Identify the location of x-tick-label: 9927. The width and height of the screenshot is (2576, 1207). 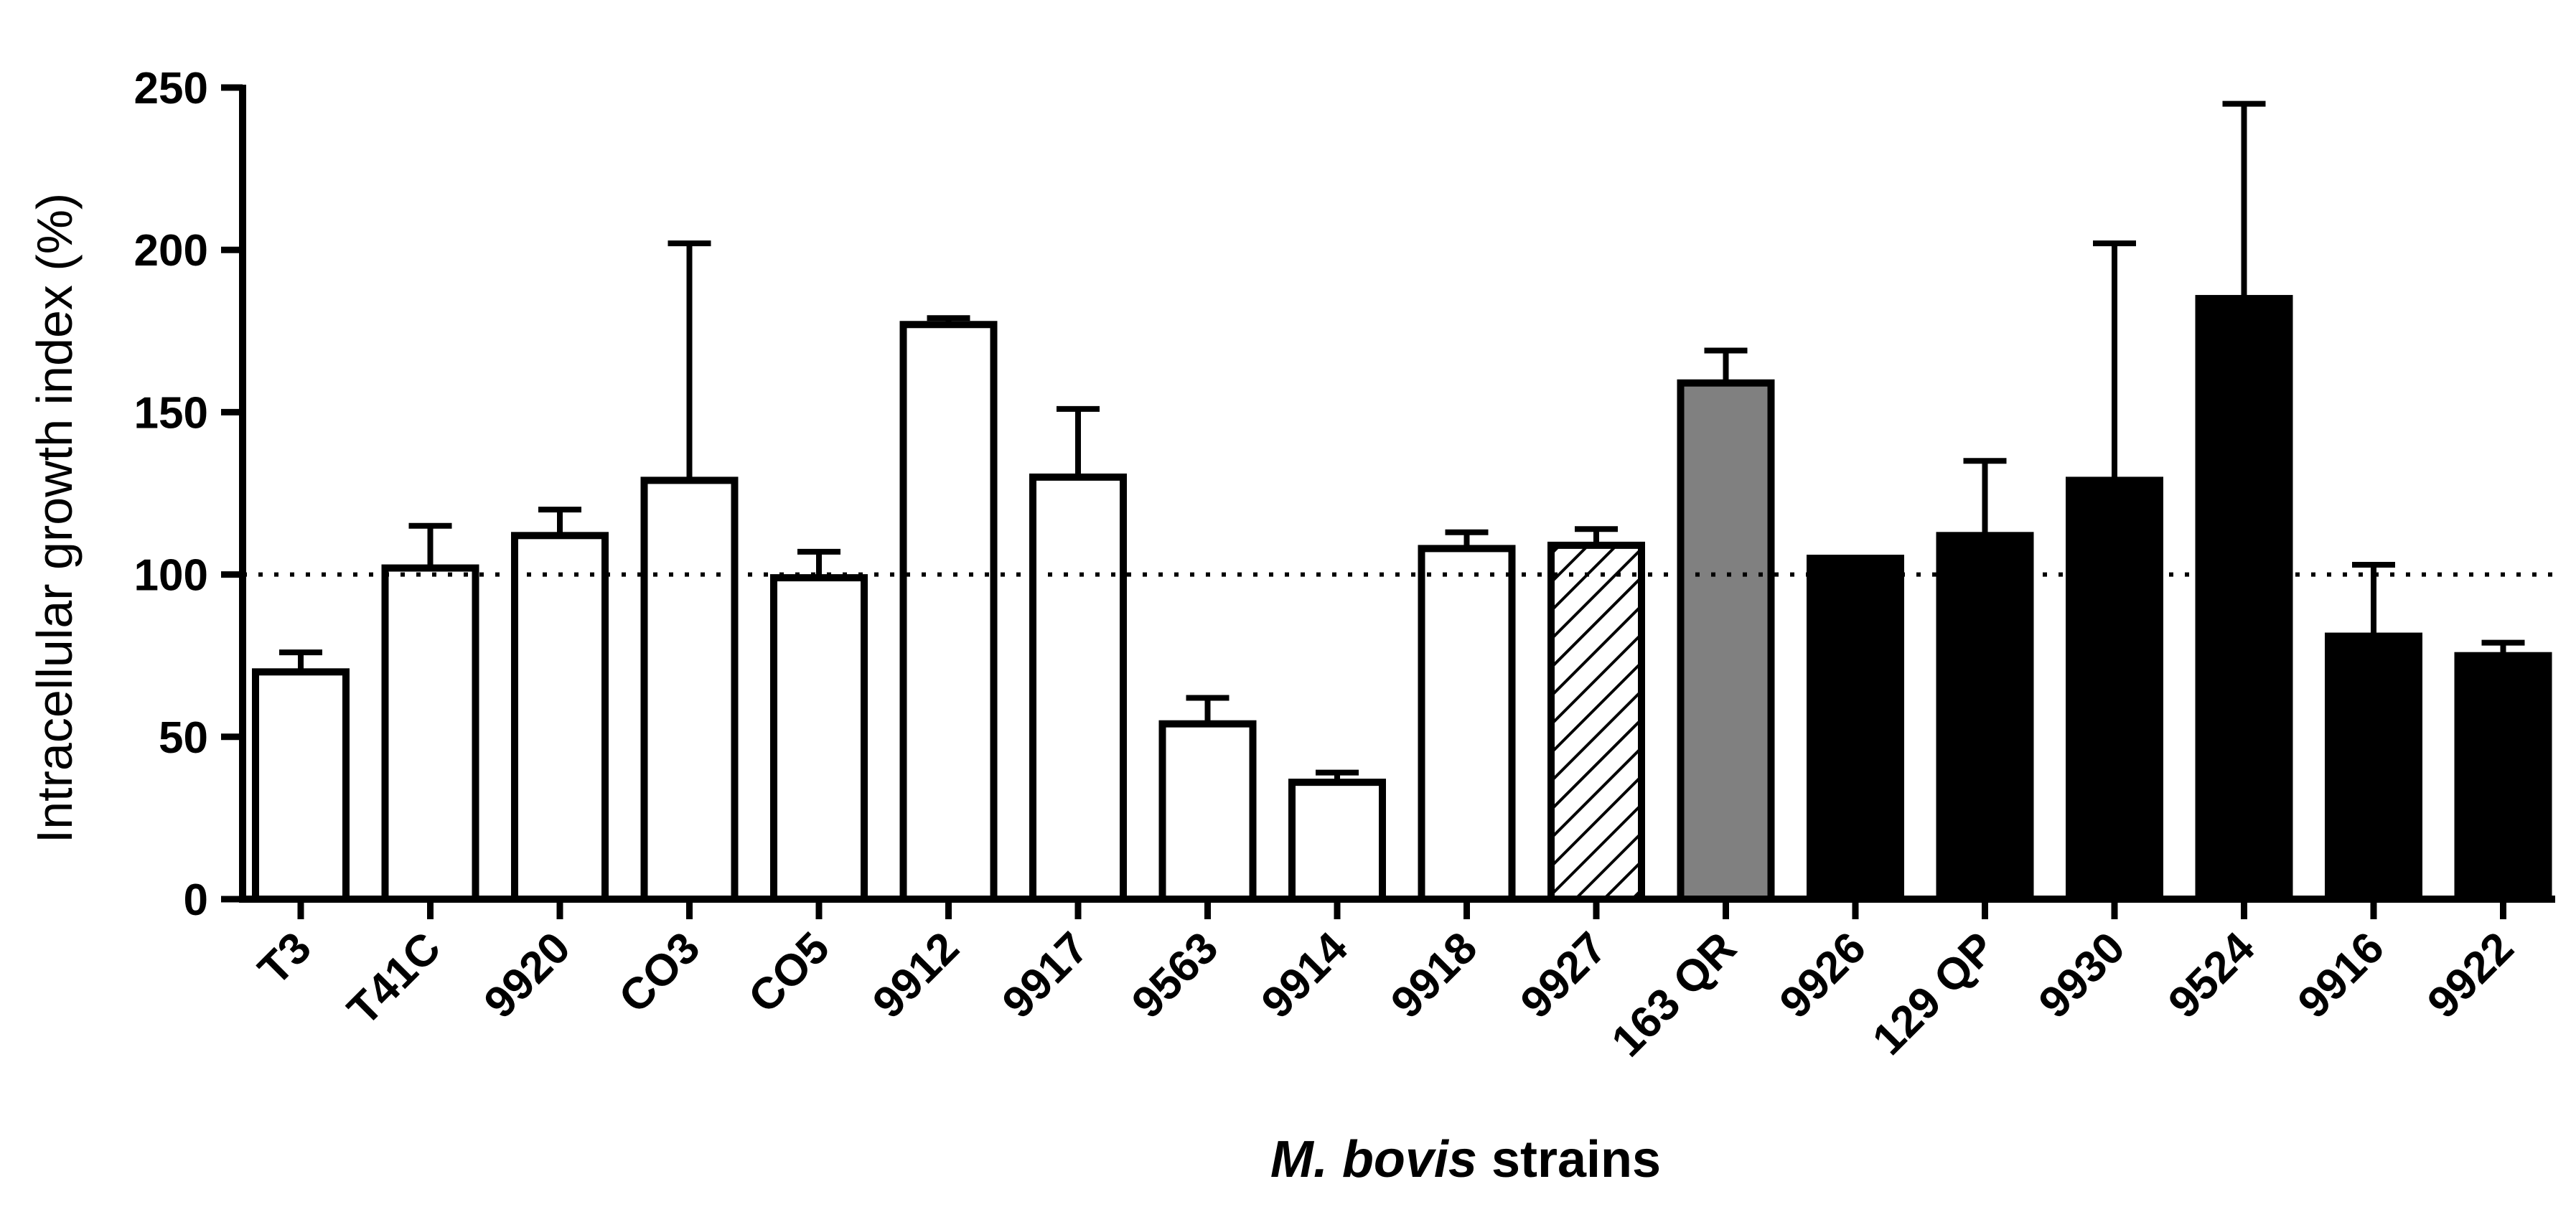
(1564, 975).